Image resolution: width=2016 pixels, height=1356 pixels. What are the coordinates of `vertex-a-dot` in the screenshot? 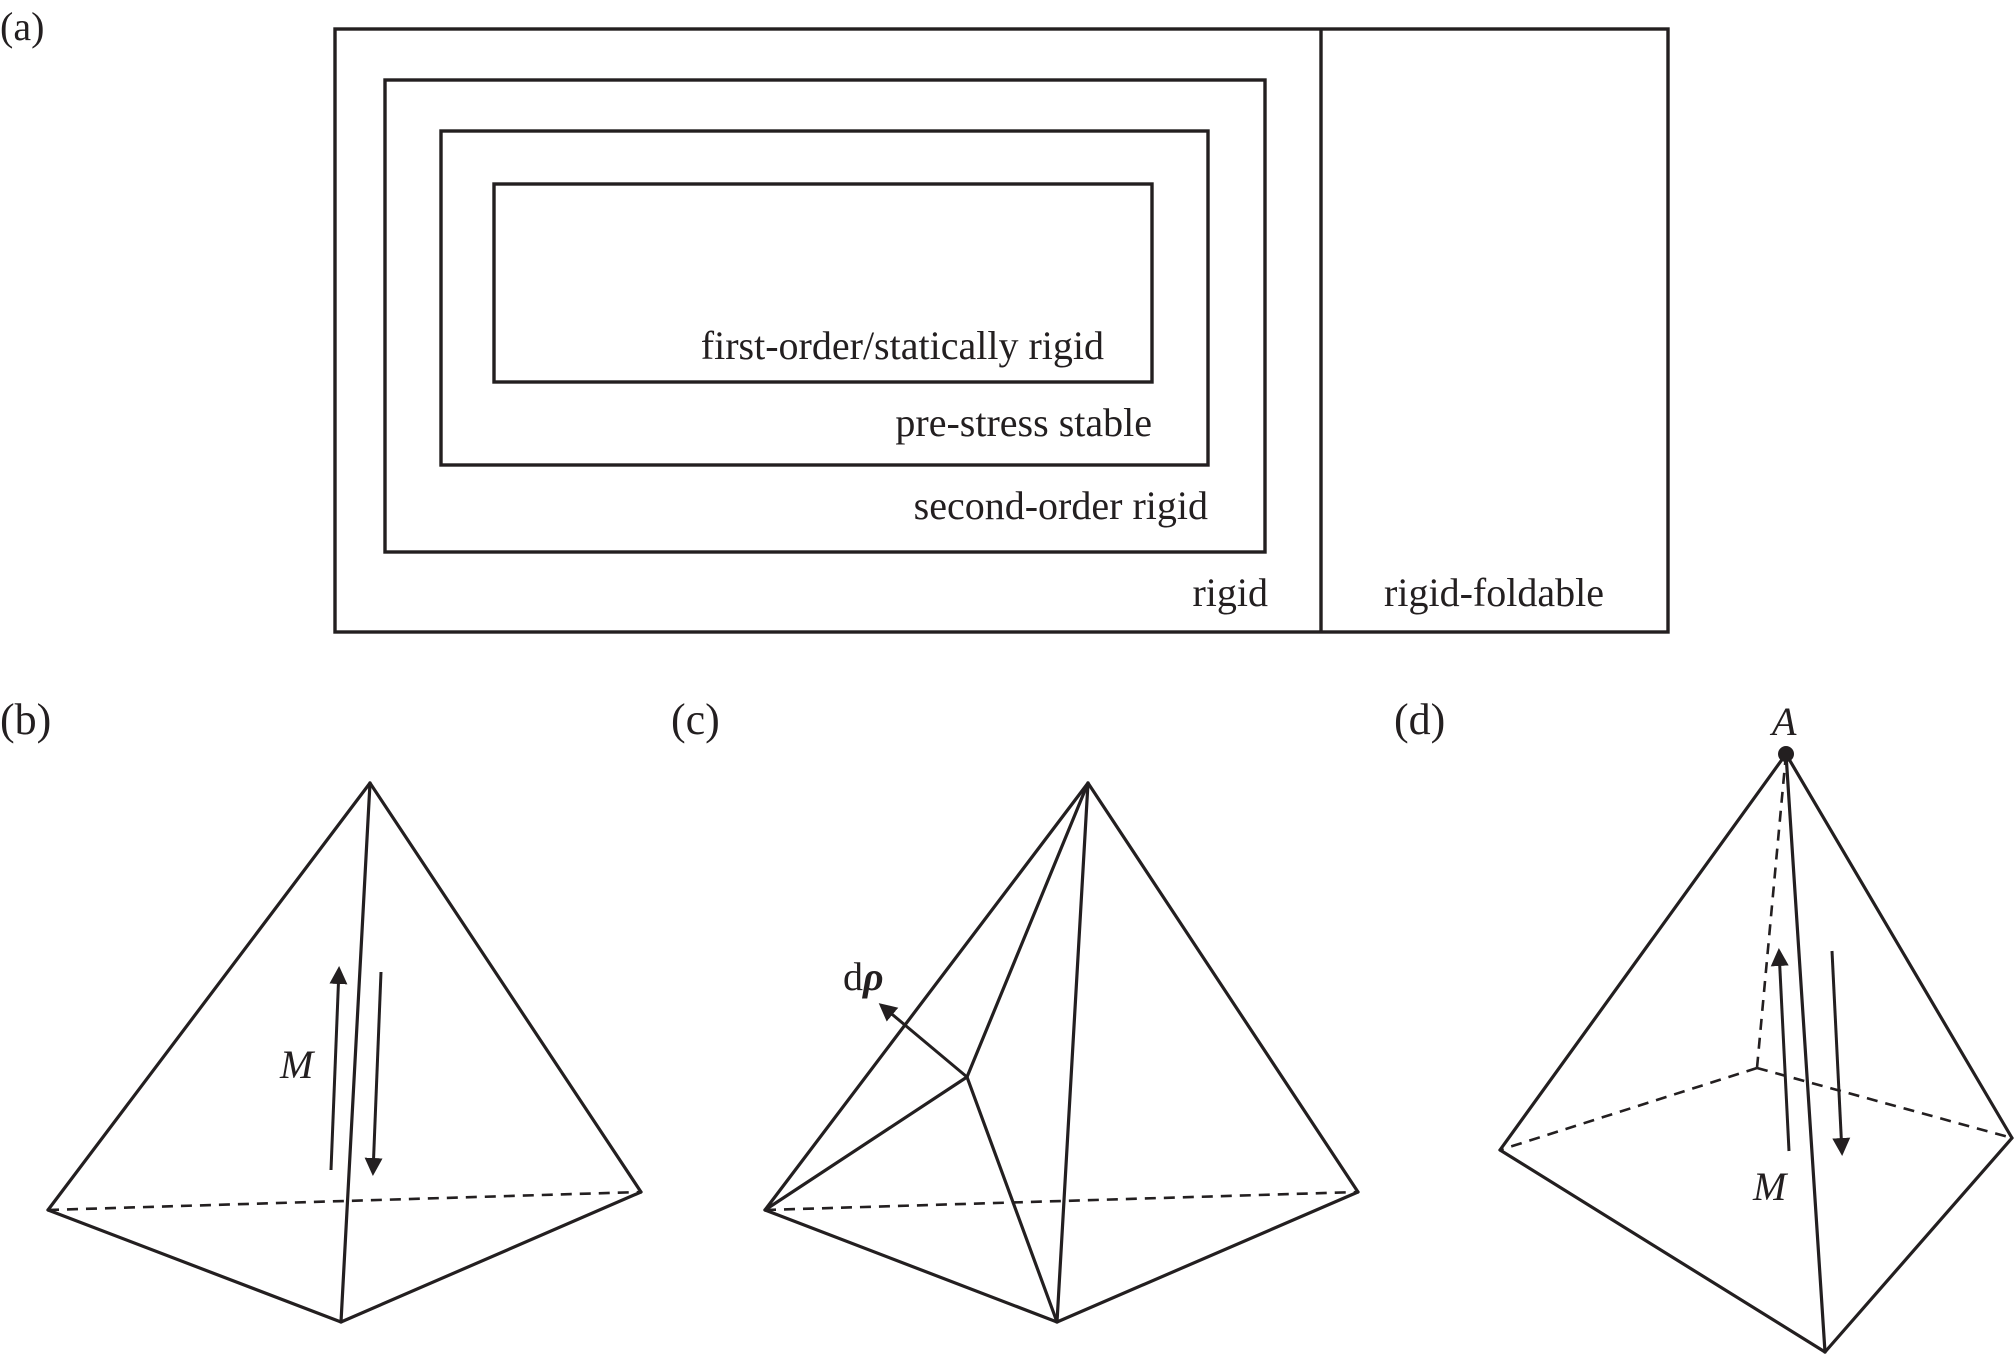 It's located at (1786, 754).